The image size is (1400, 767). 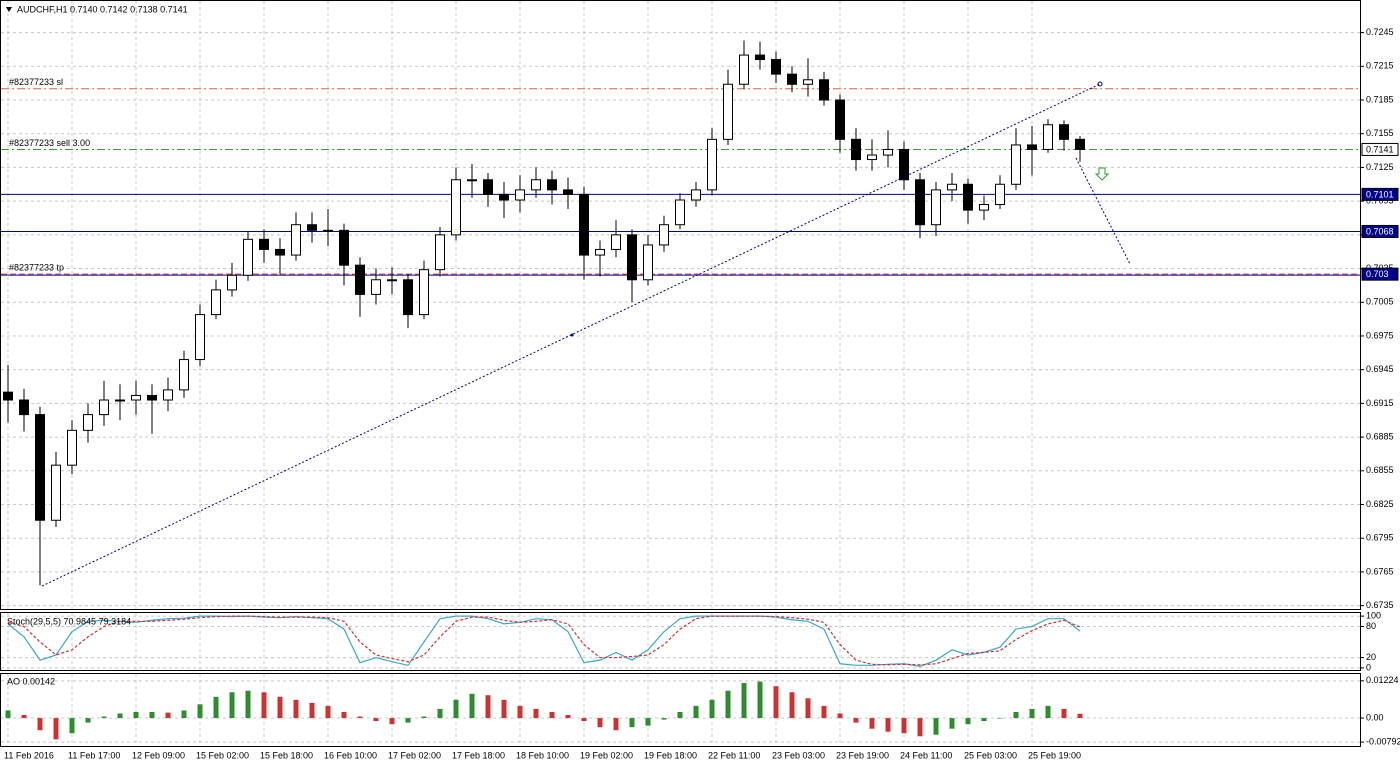 I want to click on ao-frame, so click(x=680, y=710).